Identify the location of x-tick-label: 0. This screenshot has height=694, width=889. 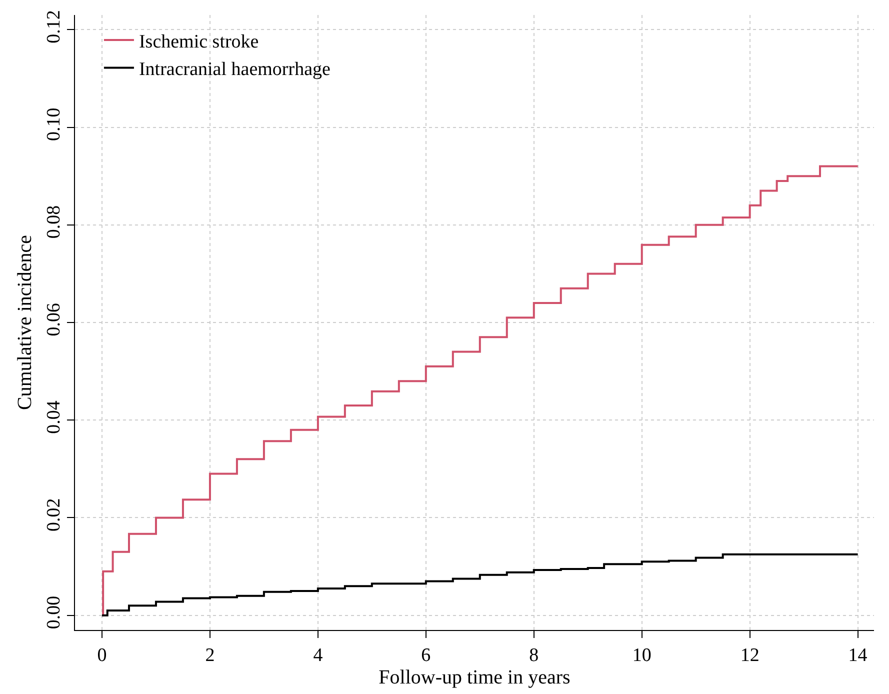
(102, 655).